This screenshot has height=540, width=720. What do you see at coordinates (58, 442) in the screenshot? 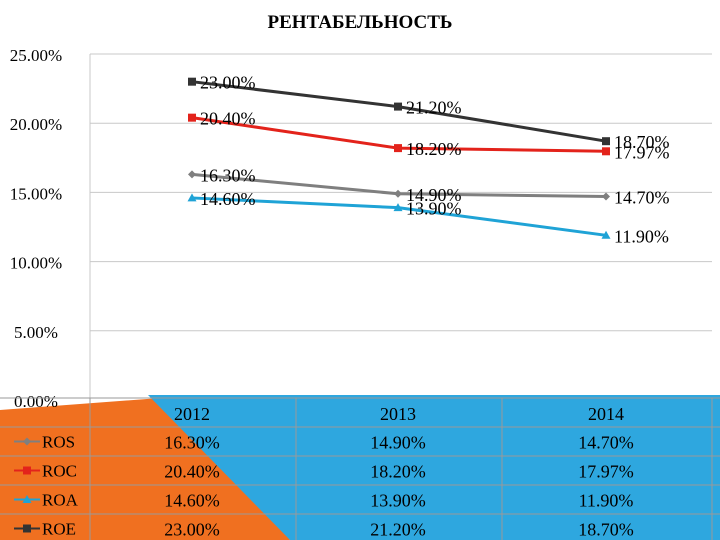
I see `legend-entry: ROS` at bounding box center [58, 442].